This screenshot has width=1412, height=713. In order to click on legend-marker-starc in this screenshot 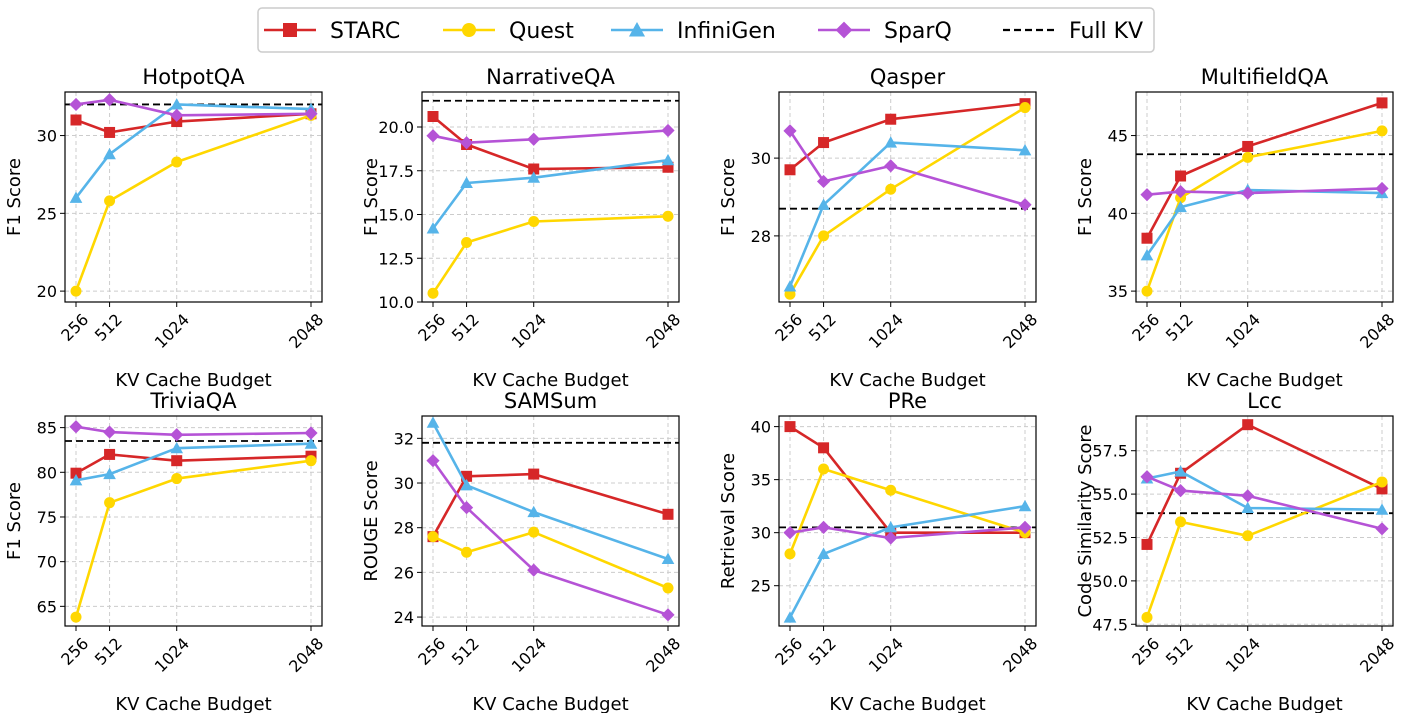, I will do `click(290, 30)`.